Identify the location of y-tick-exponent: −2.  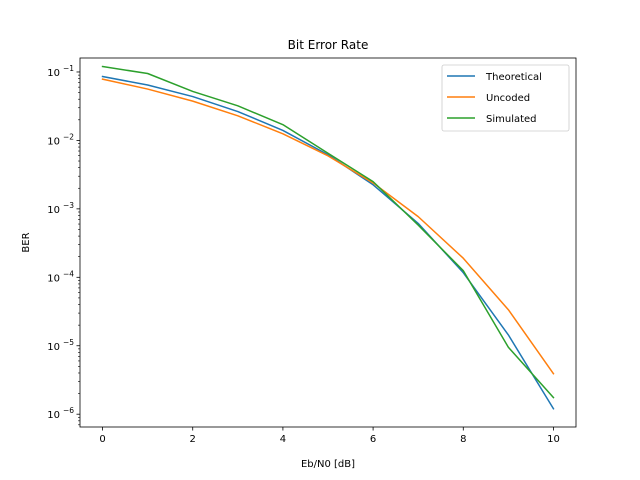
(68, 136).